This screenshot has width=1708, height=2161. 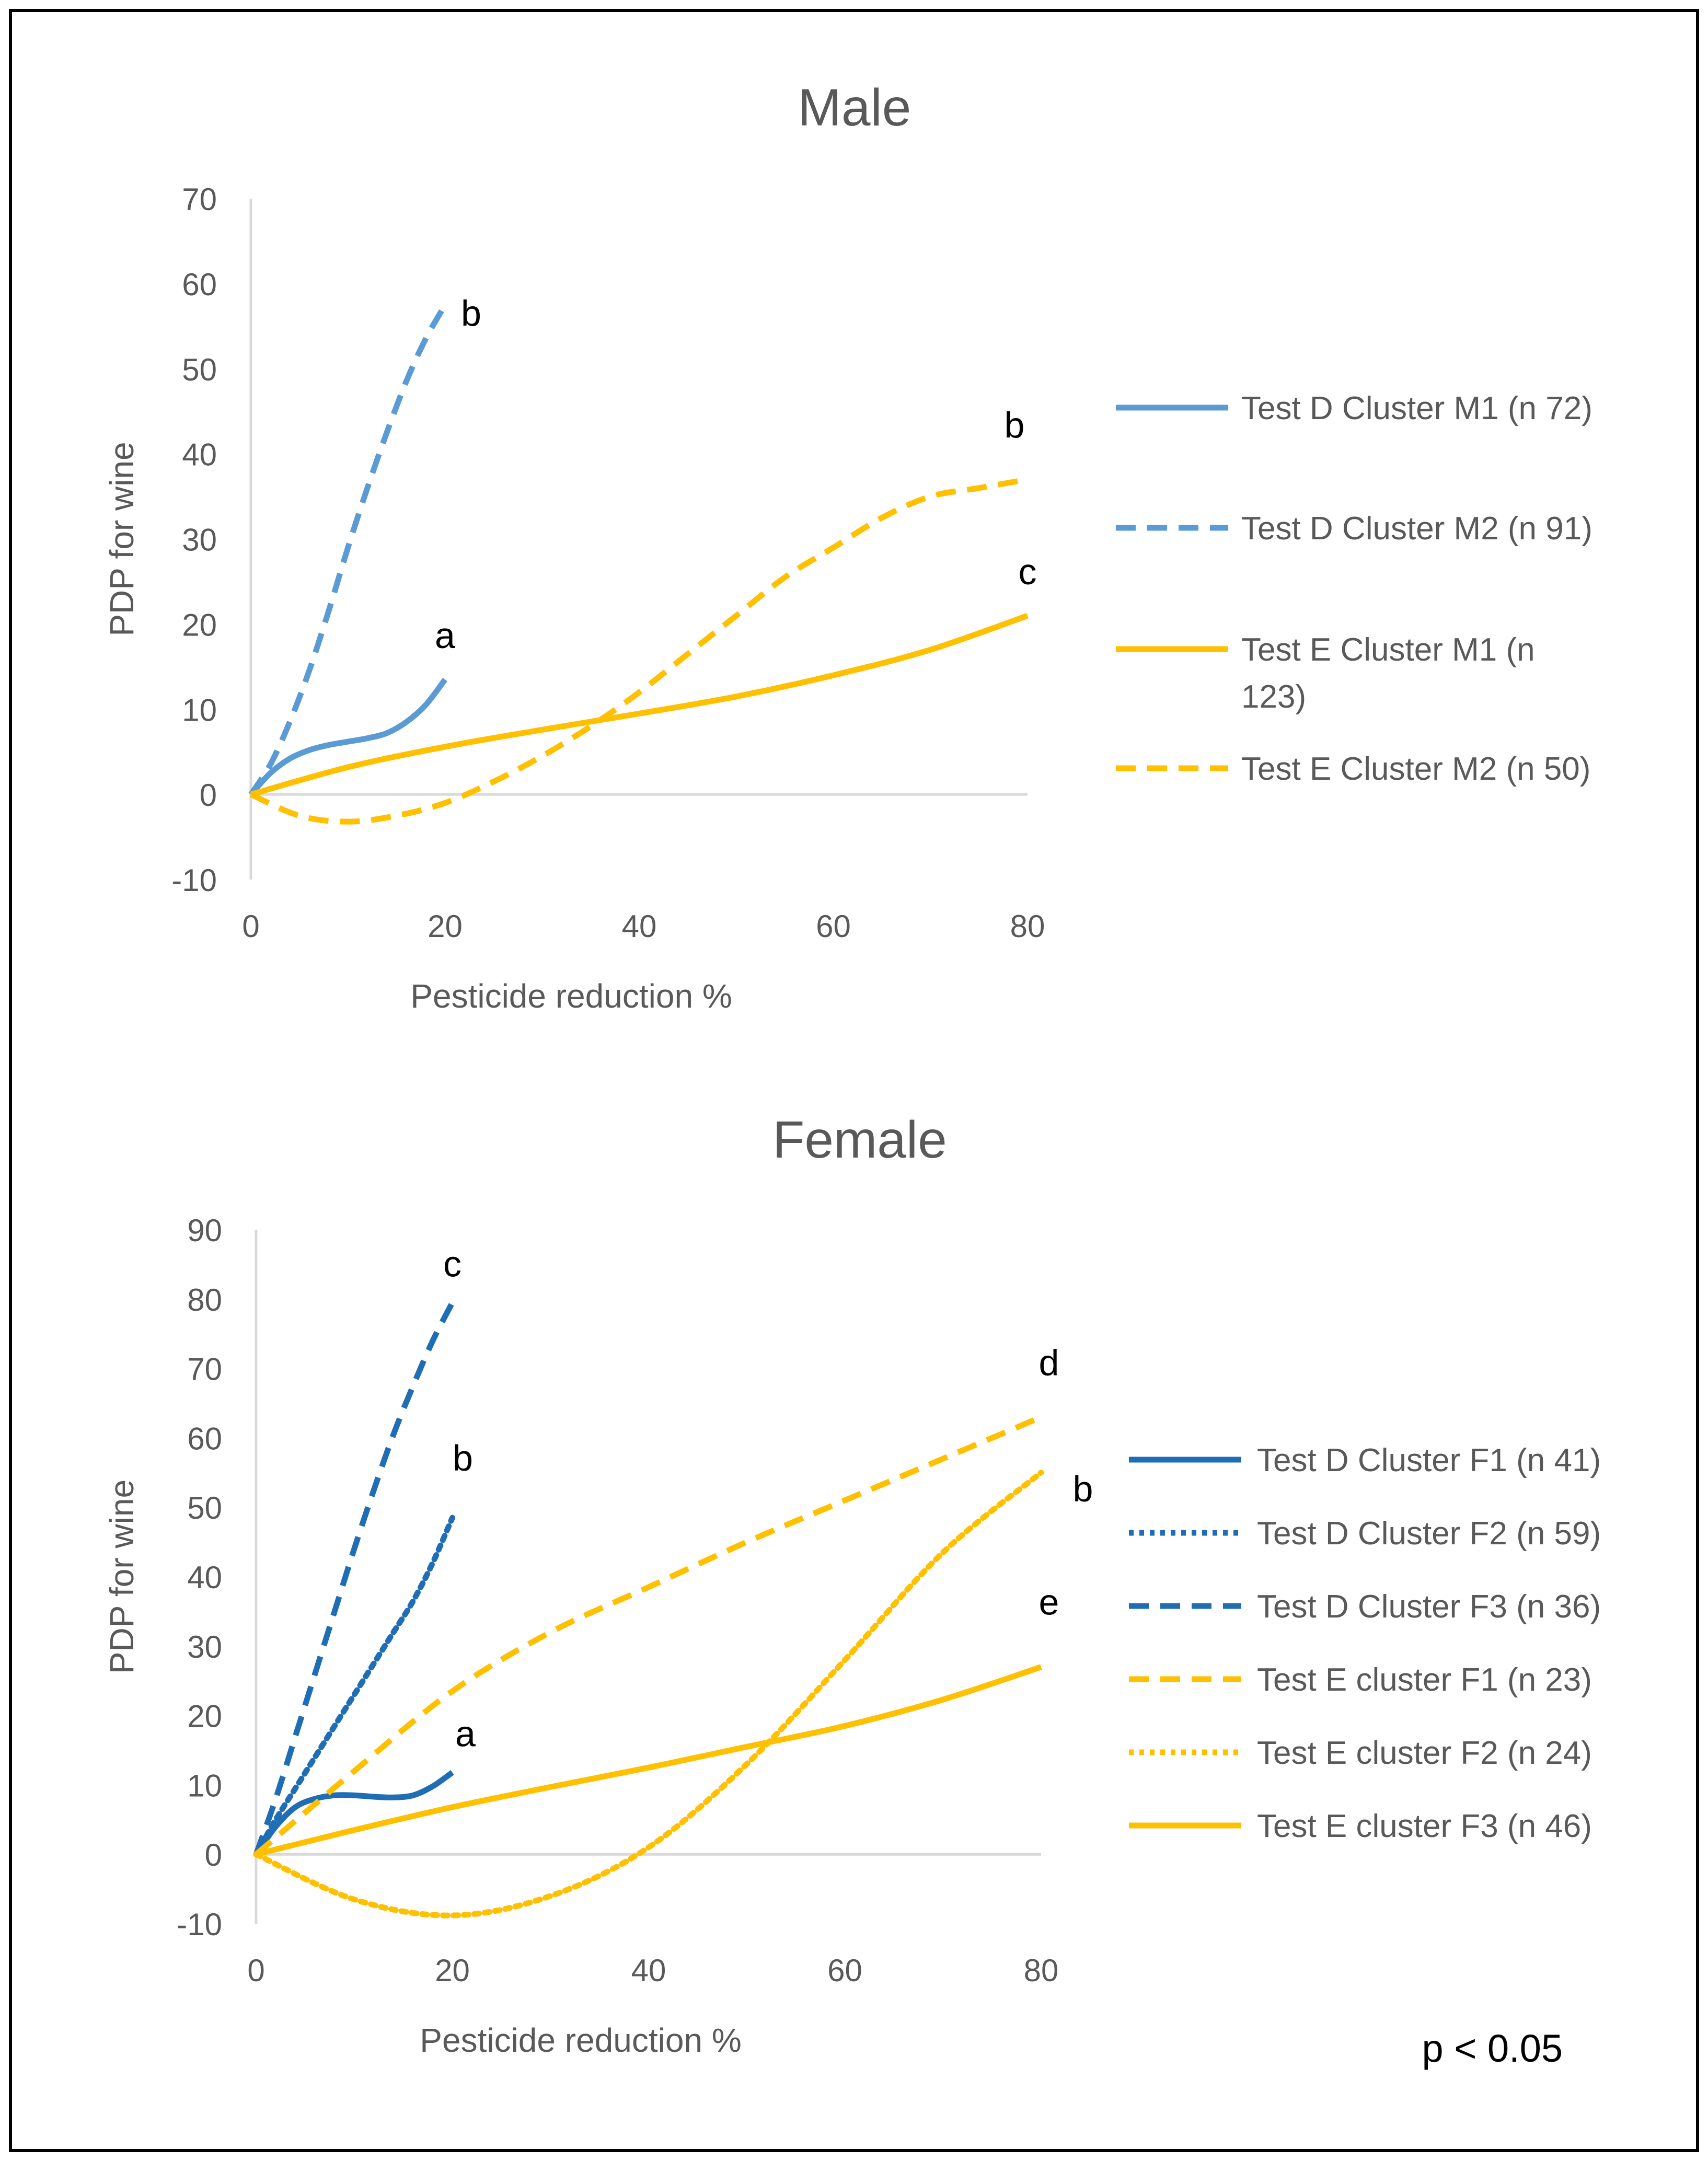 I want to click on legend-label: Test D Cluster F3 (n 36), so click(x=1429, y=1607).